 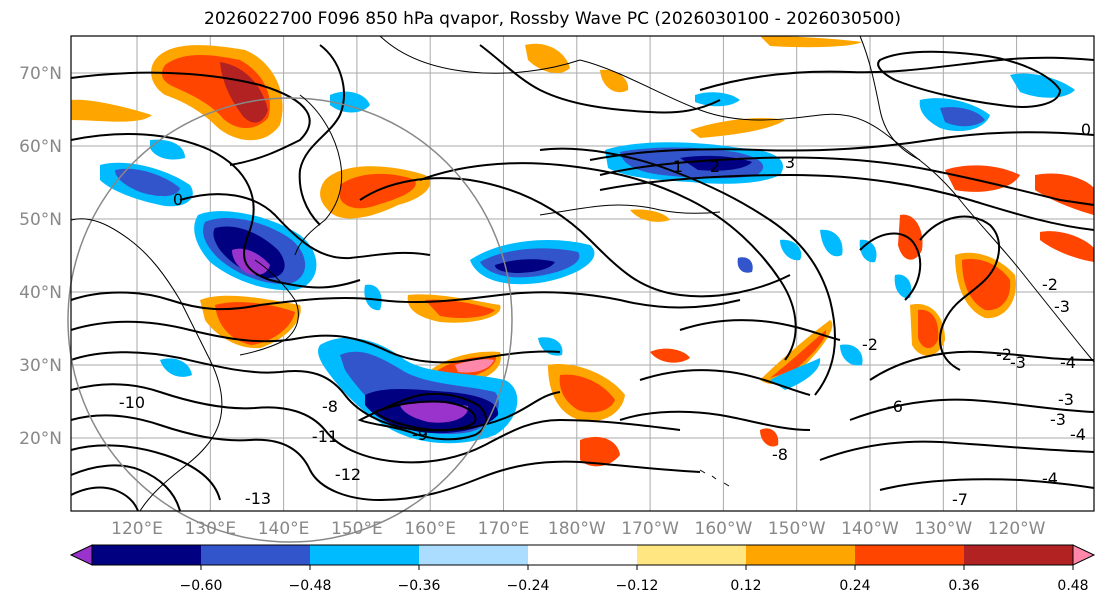 What do you see at coordinates (357, 529) in the screenshot?
I see `longitude-label: 150°E` at bounding box center [357, 529].